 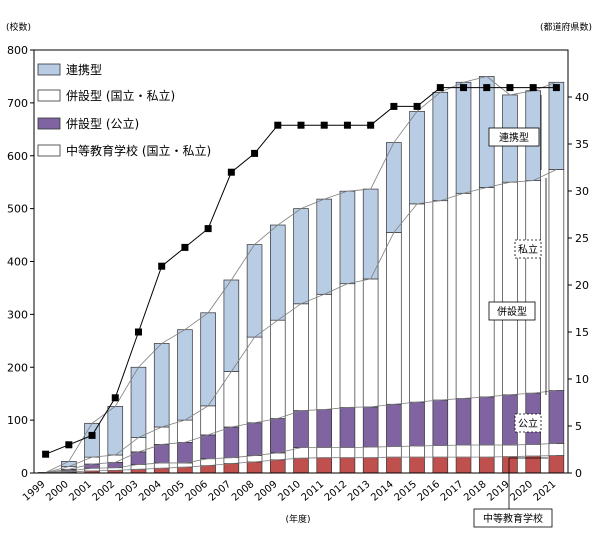 What do you see at coordinates (231, 325) in the screenshot?
I see `bar-segment-s4-2007` at bounding box center [231, 325].